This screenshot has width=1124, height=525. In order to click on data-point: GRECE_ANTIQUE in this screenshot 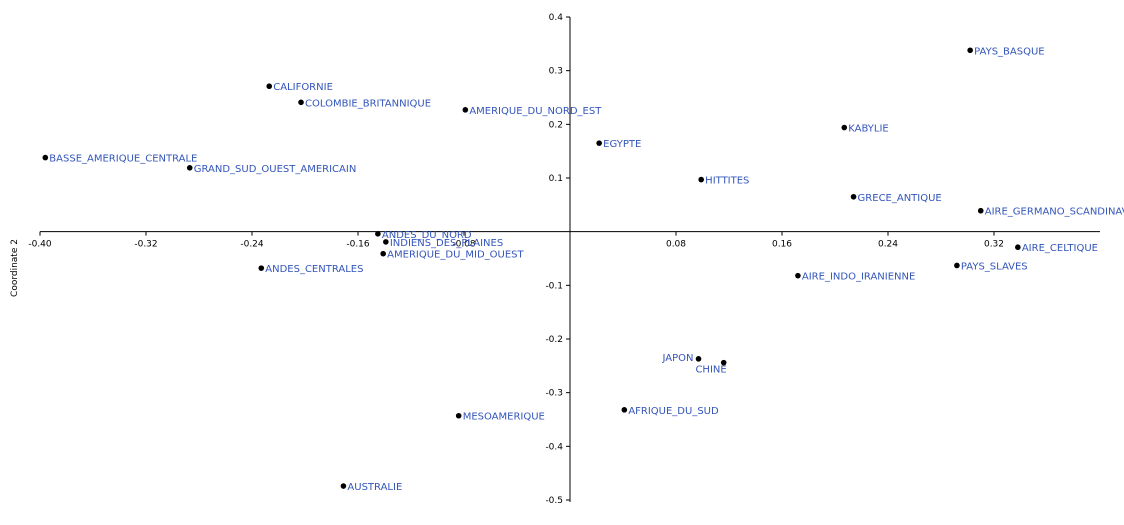, I will do `click(896, 198)`.